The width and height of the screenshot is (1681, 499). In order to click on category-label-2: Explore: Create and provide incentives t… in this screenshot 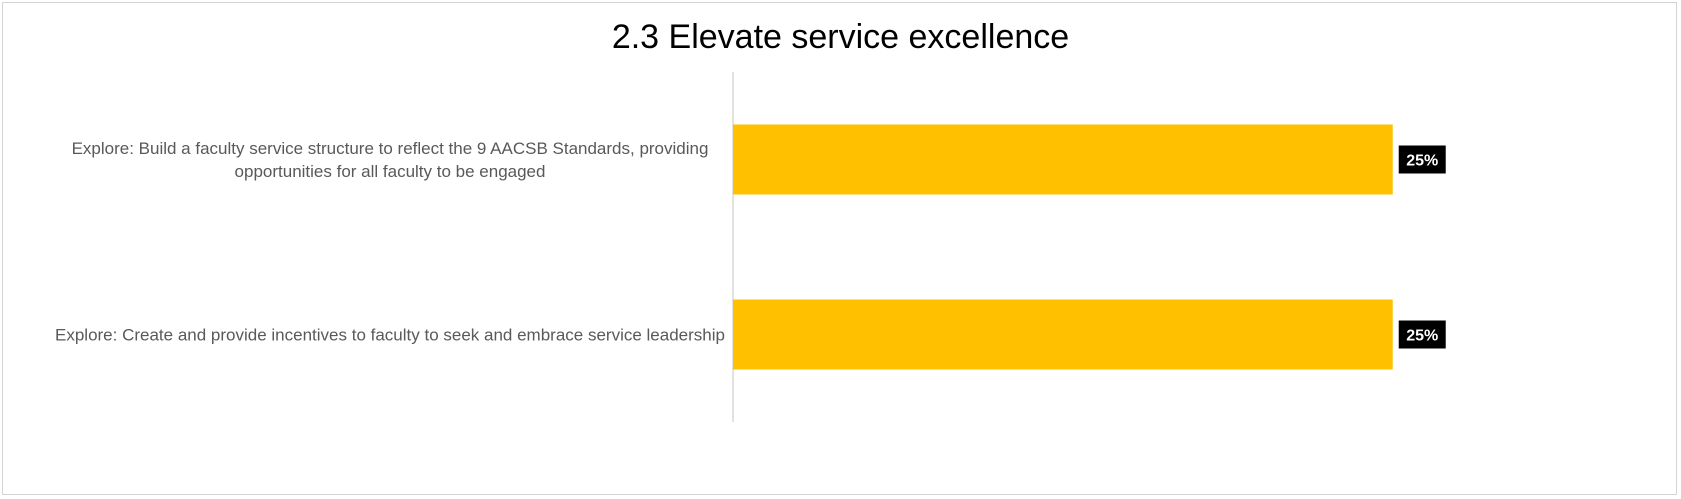, I will do `click(390, 335)`.